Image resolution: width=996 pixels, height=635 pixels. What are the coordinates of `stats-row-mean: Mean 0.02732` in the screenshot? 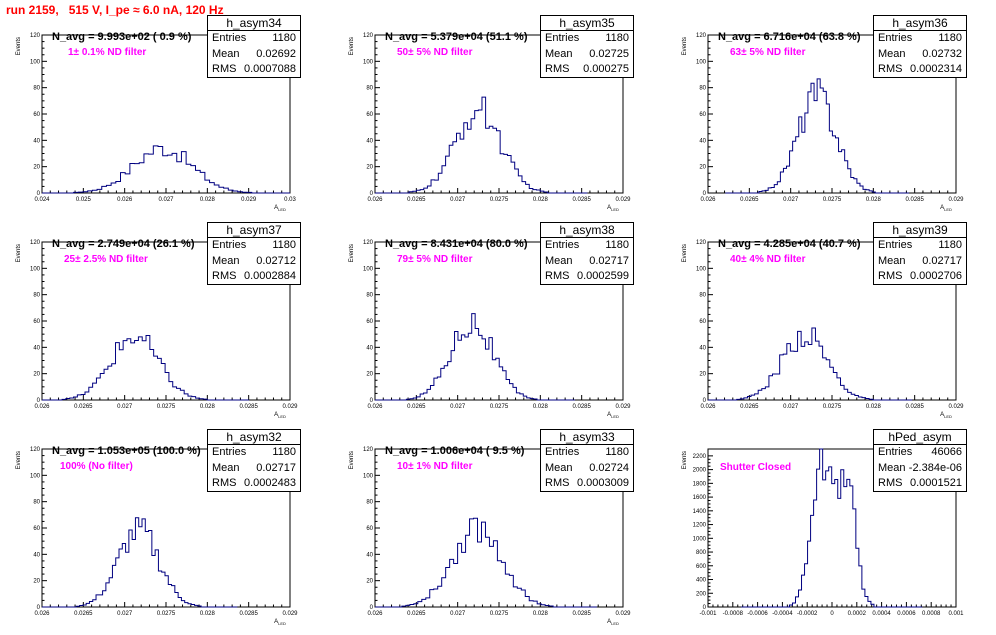 It's located at (920, 55).